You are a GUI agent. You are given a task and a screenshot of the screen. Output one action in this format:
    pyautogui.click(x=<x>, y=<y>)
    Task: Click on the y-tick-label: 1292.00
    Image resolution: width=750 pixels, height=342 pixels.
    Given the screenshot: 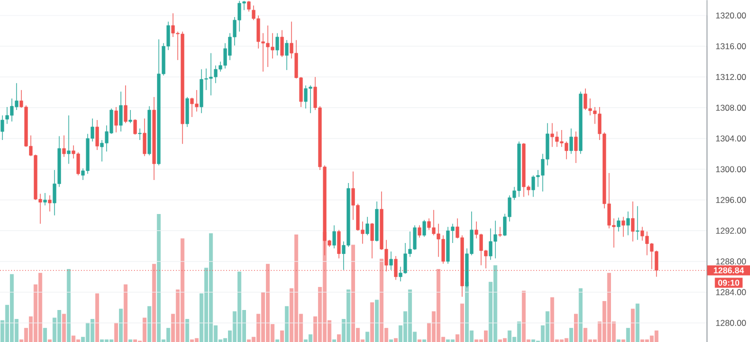 What is the action you would take?
    pyautogui.click(x=731, y=231)
    